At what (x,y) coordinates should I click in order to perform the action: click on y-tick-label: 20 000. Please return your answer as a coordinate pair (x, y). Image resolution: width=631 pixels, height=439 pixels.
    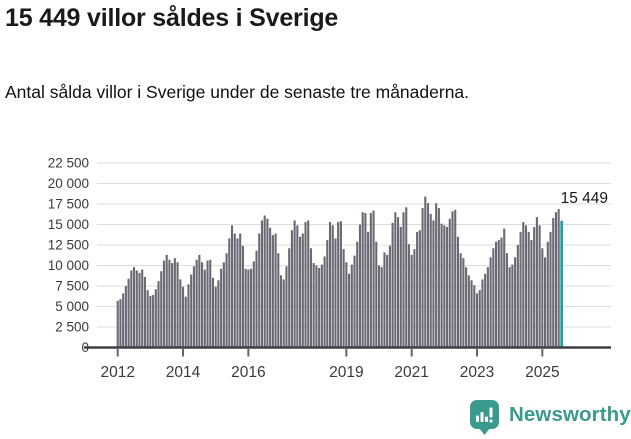
    Looking at the image, I should click on (68, 183).